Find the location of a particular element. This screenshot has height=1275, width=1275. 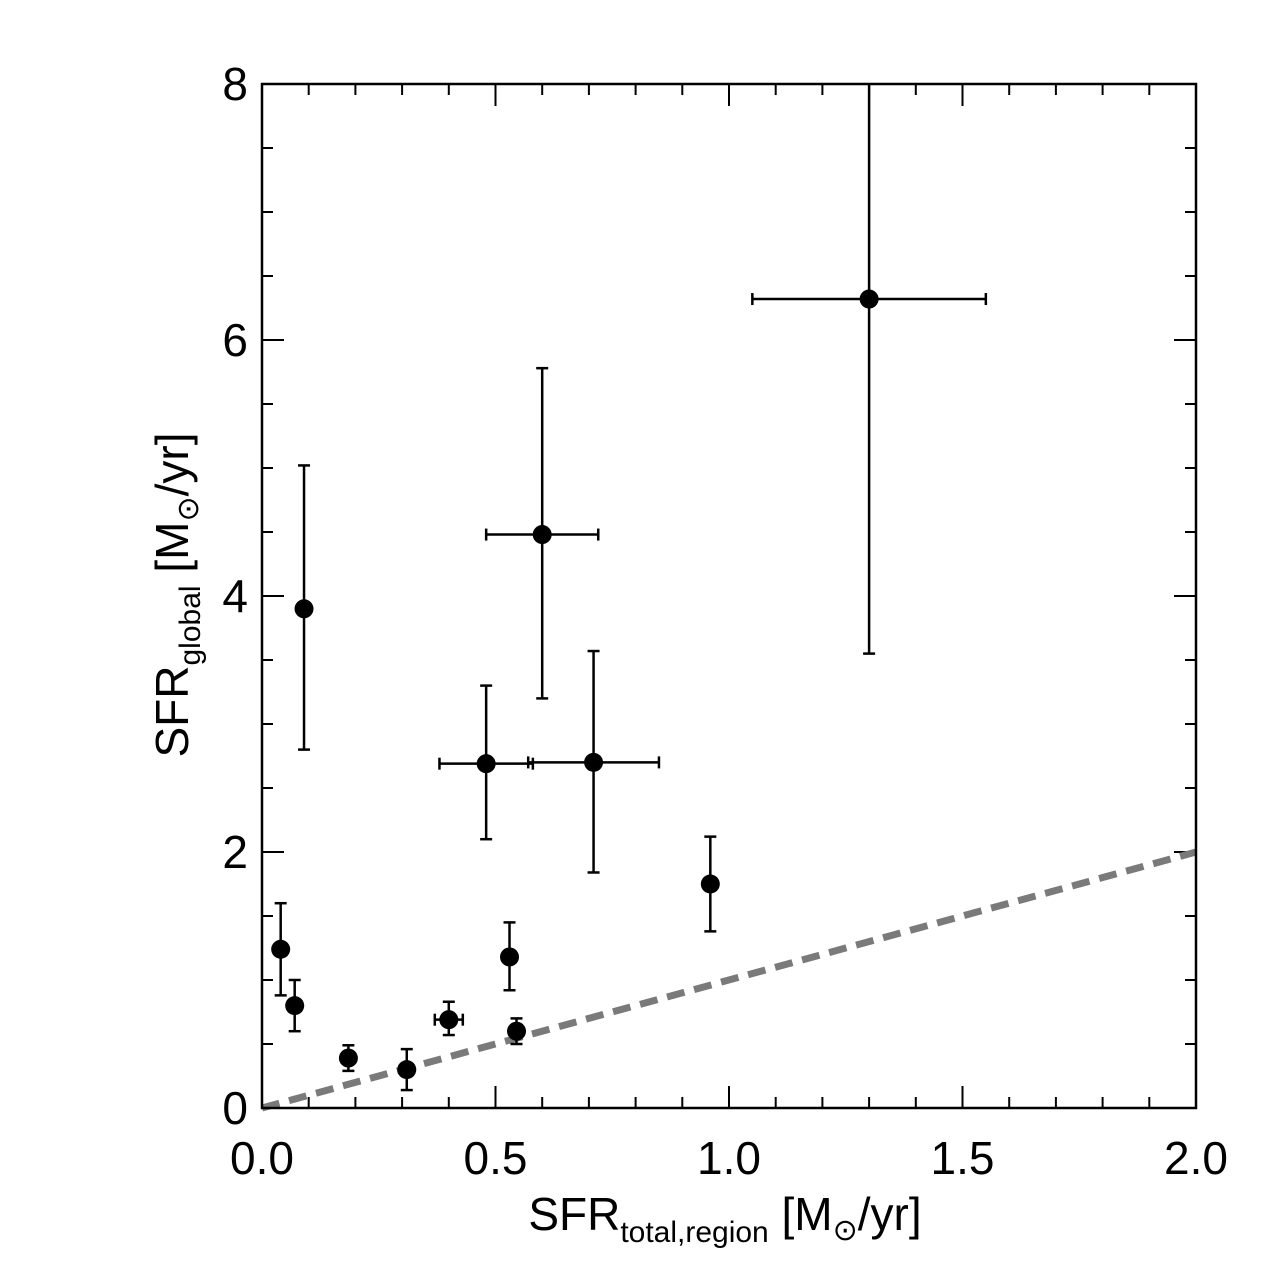

x-tick-label: 1.5 is located at coordinates (963, 1158).